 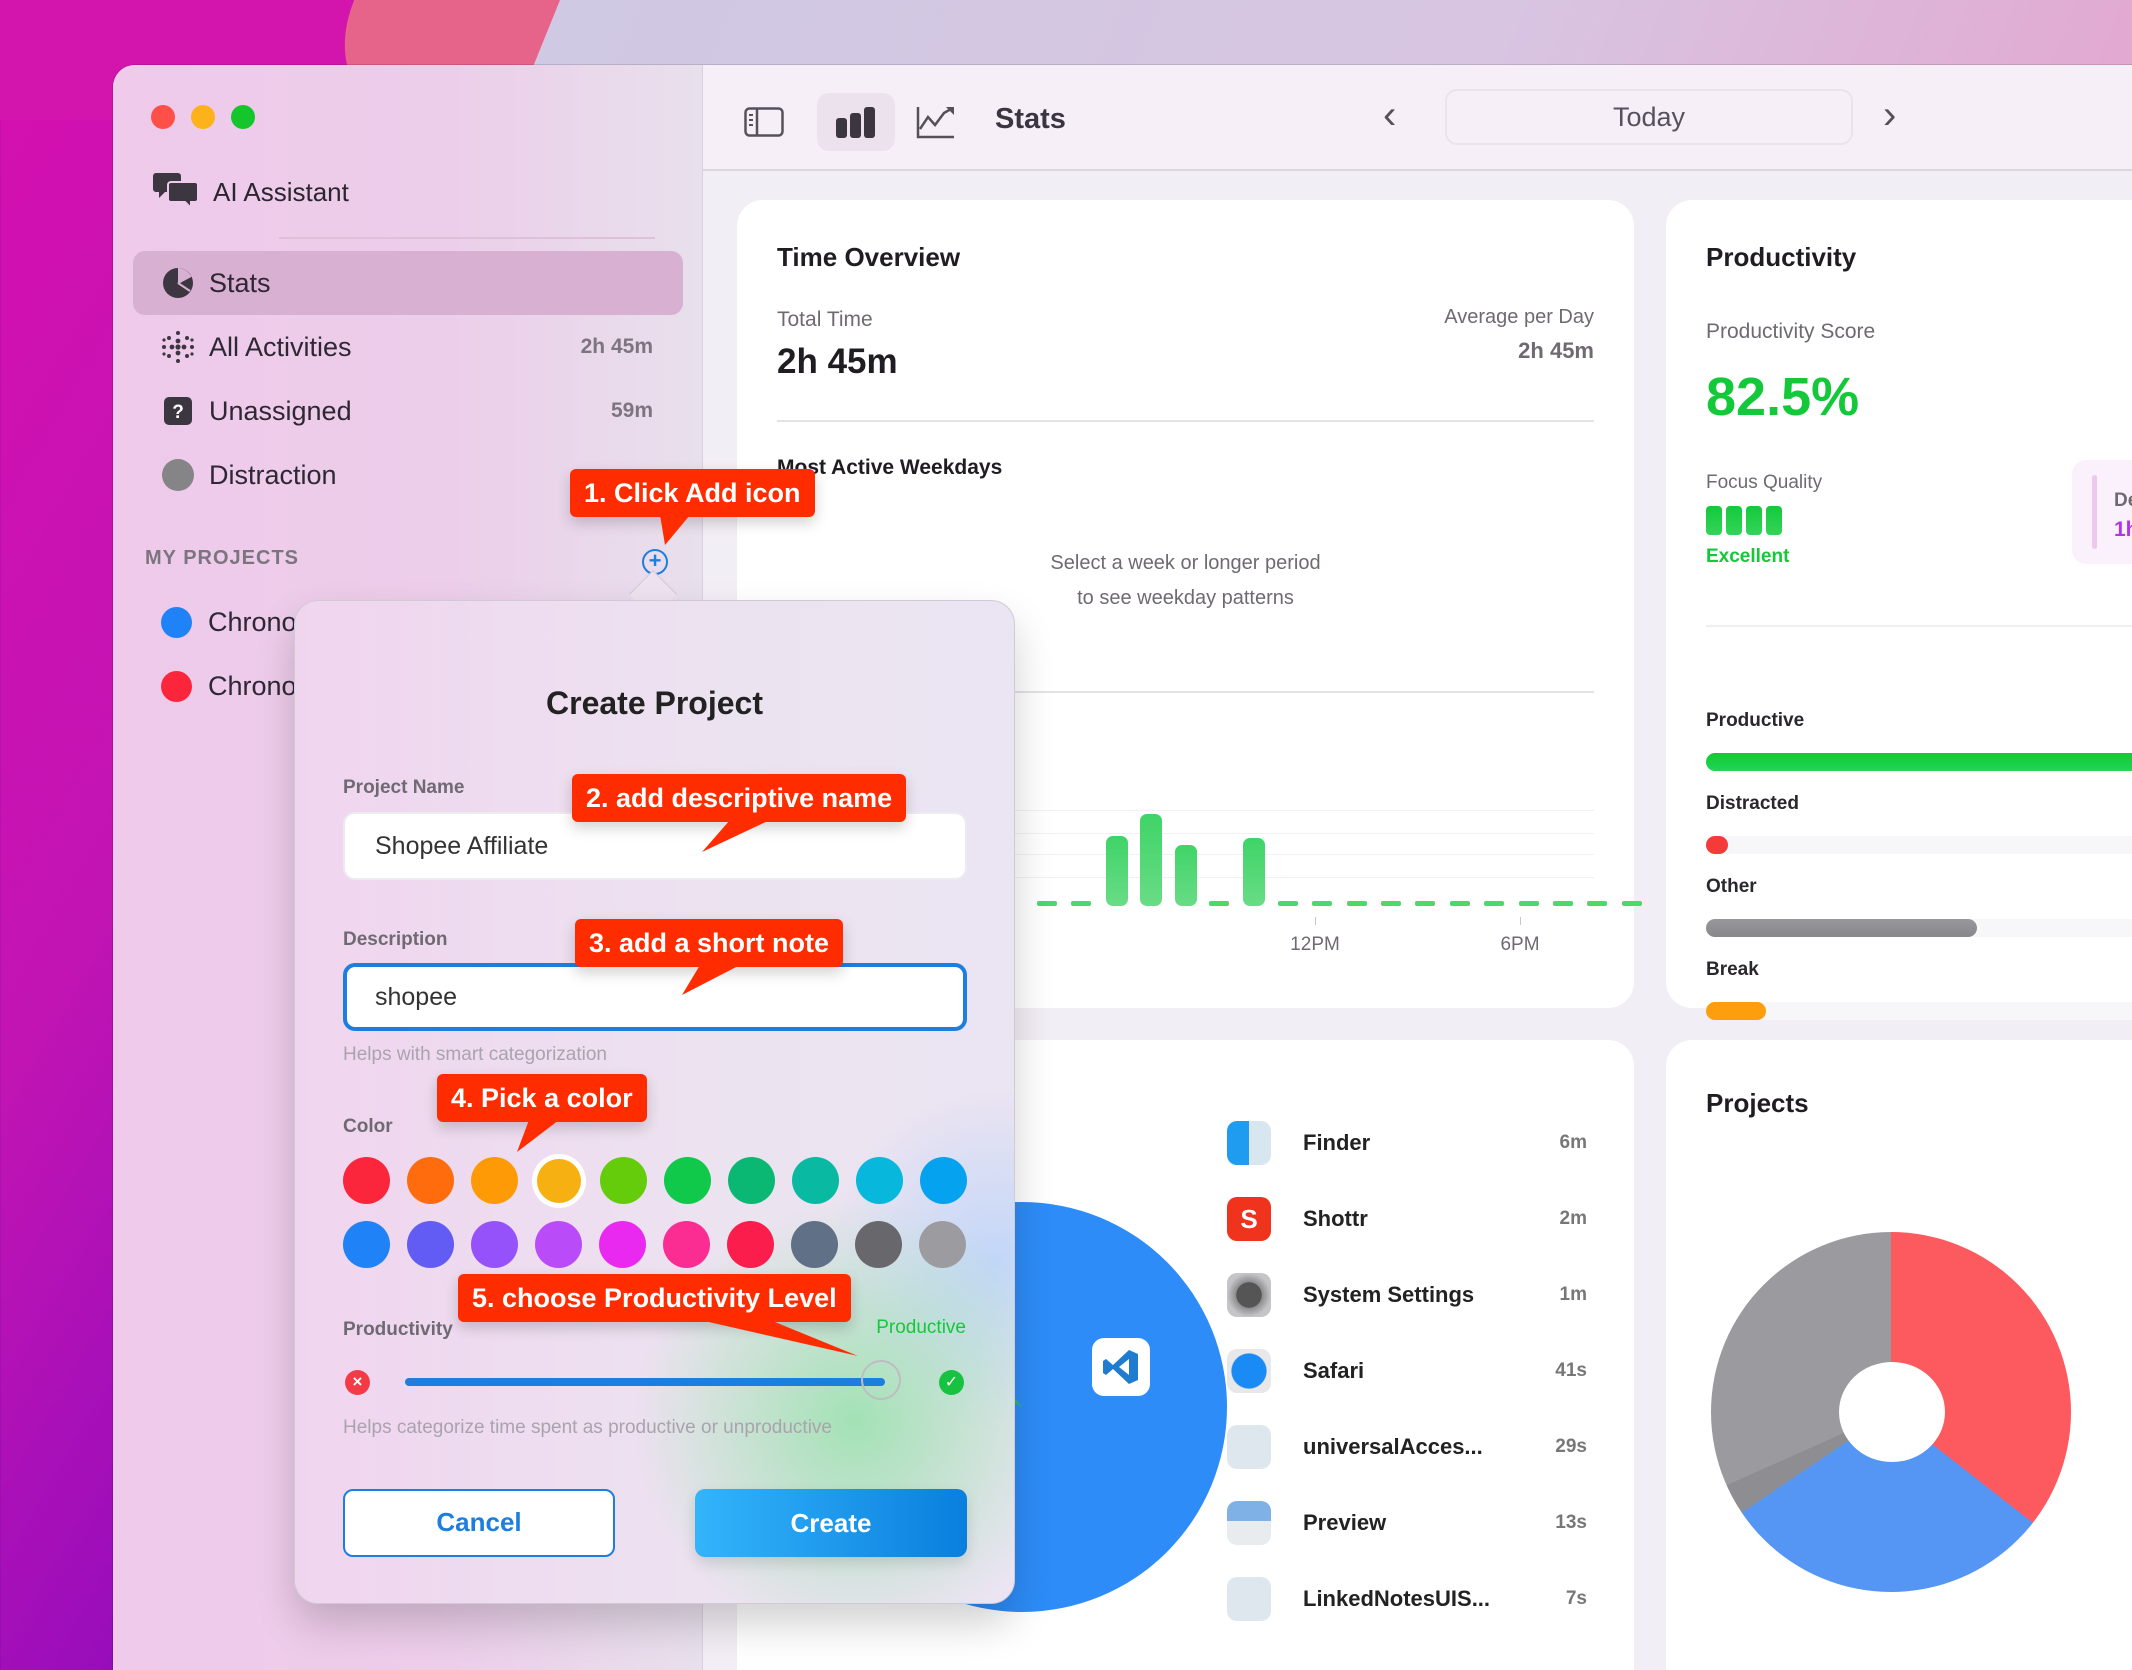 What do you see at coordinates (1781, 257) in the screenshot?
I see `card-title: Productivity` at bounding box center [1781, 257].